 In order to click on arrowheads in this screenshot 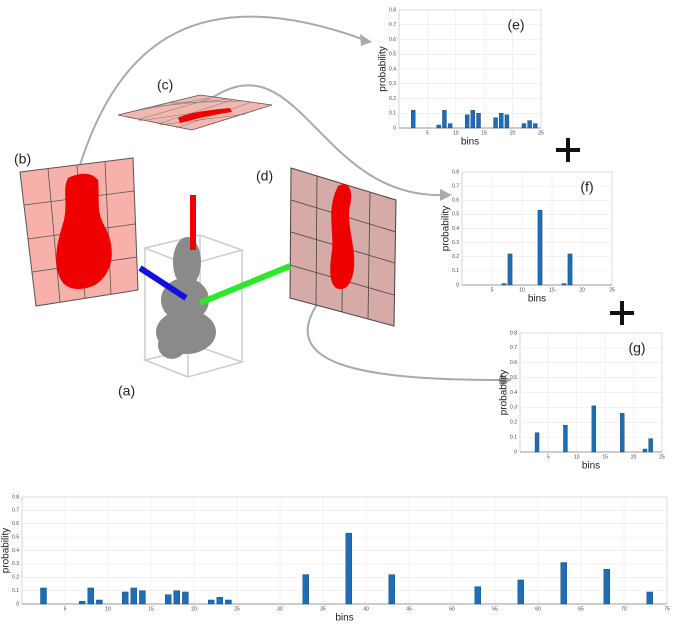, I will do `click(436, 210)`.